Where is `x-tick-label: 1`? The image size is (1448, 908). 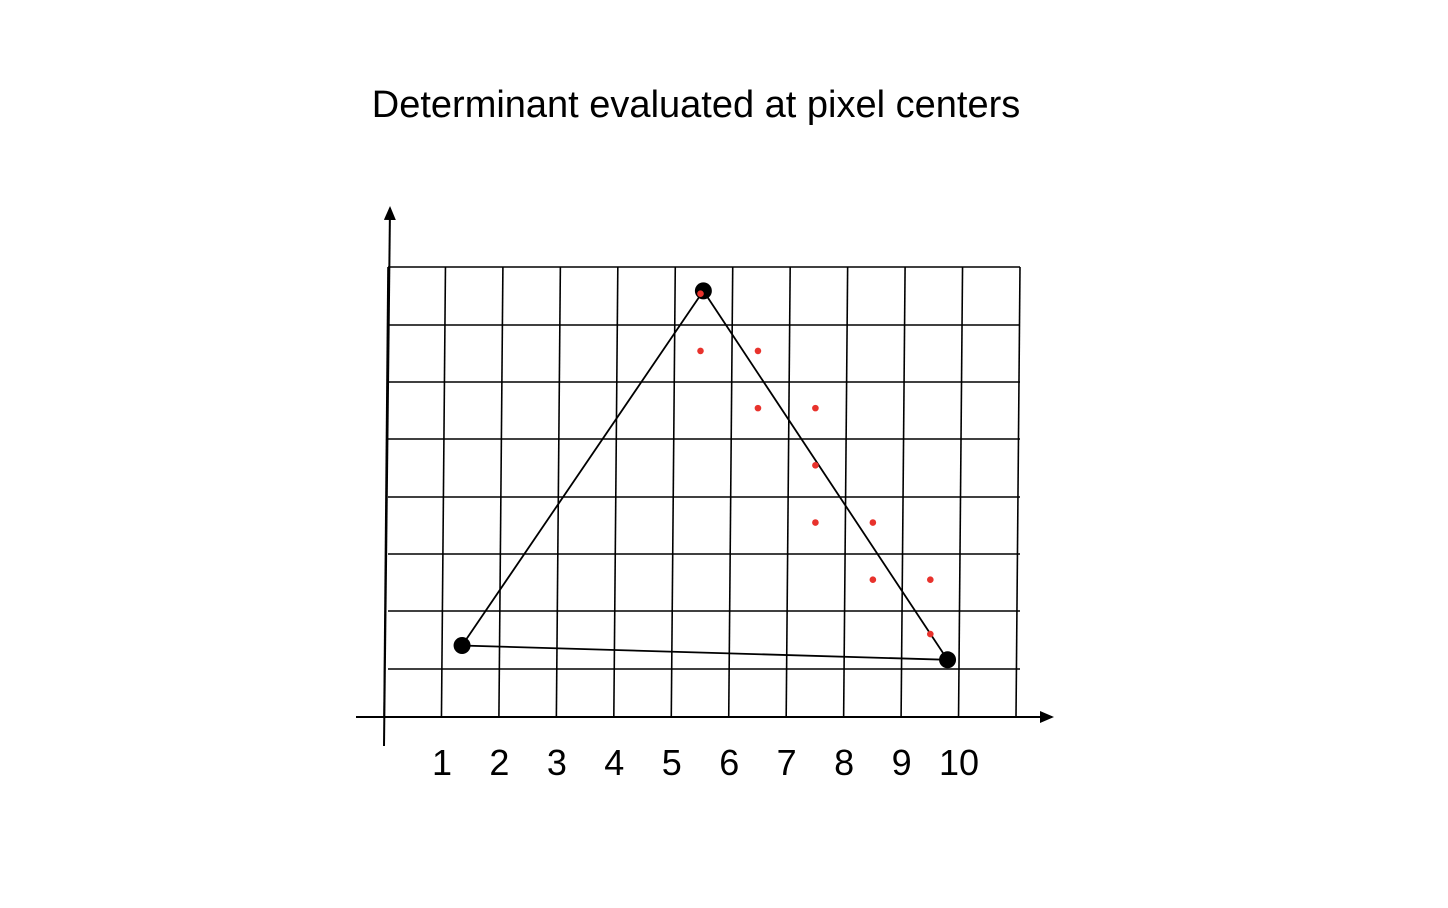 x-tick-label: 1 is located at coordinates (442, 762).